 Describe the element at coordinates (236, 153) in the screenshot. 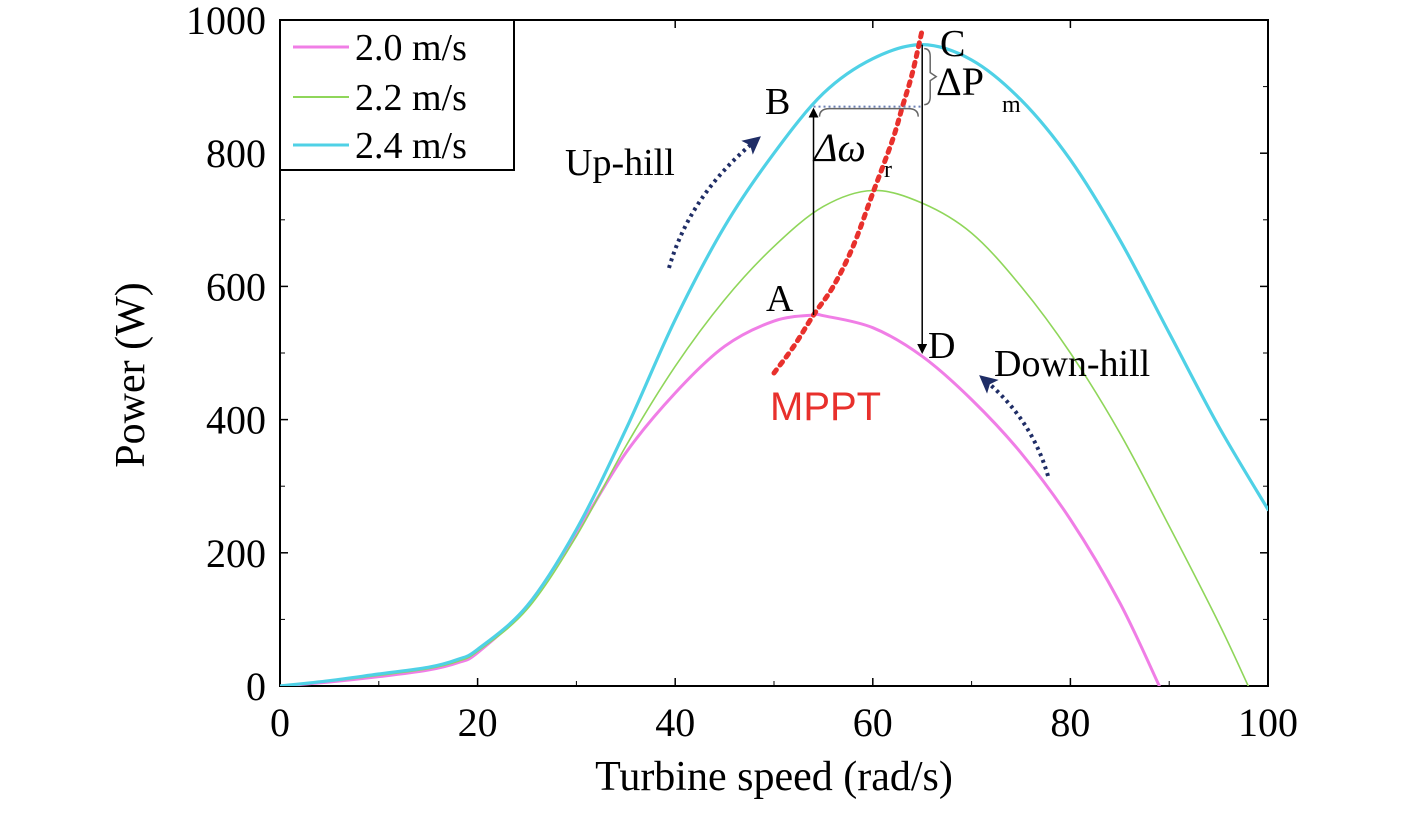

I see `y-tick-label: 800` at that location.